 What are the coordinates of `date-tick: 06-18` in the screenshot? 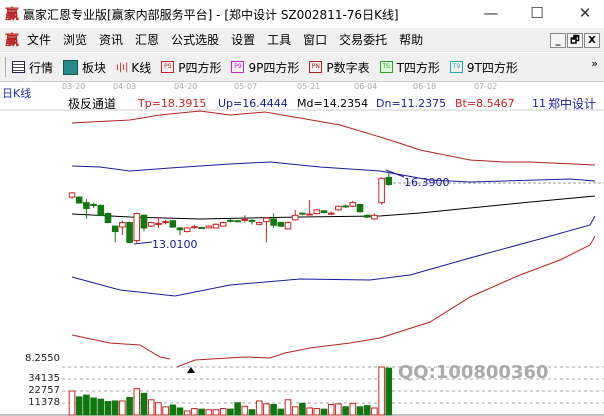 It's located at (425, 86).